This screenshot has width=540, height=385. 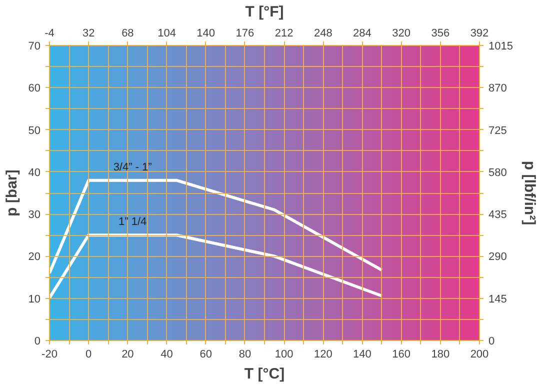 I want to click on y-tick-label: 20, so click(x=34, y=257).